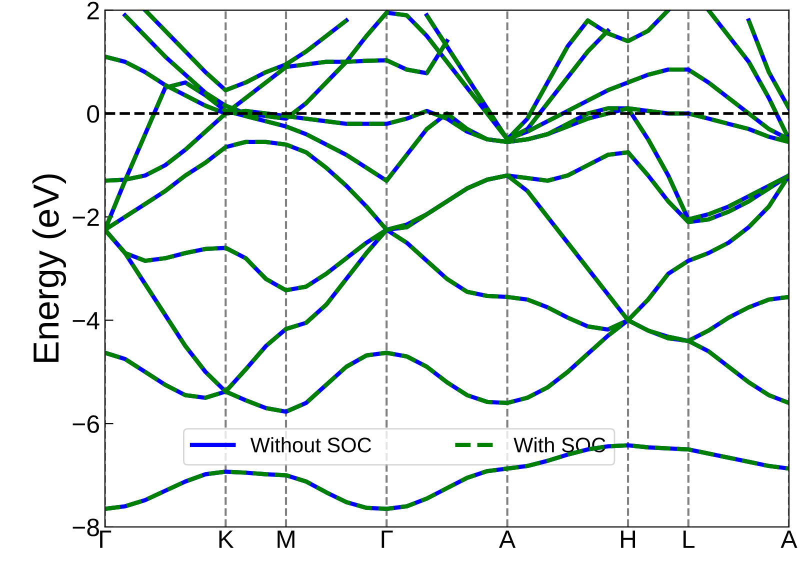  I want to click on x-tick-label: H, so click(628, 539).